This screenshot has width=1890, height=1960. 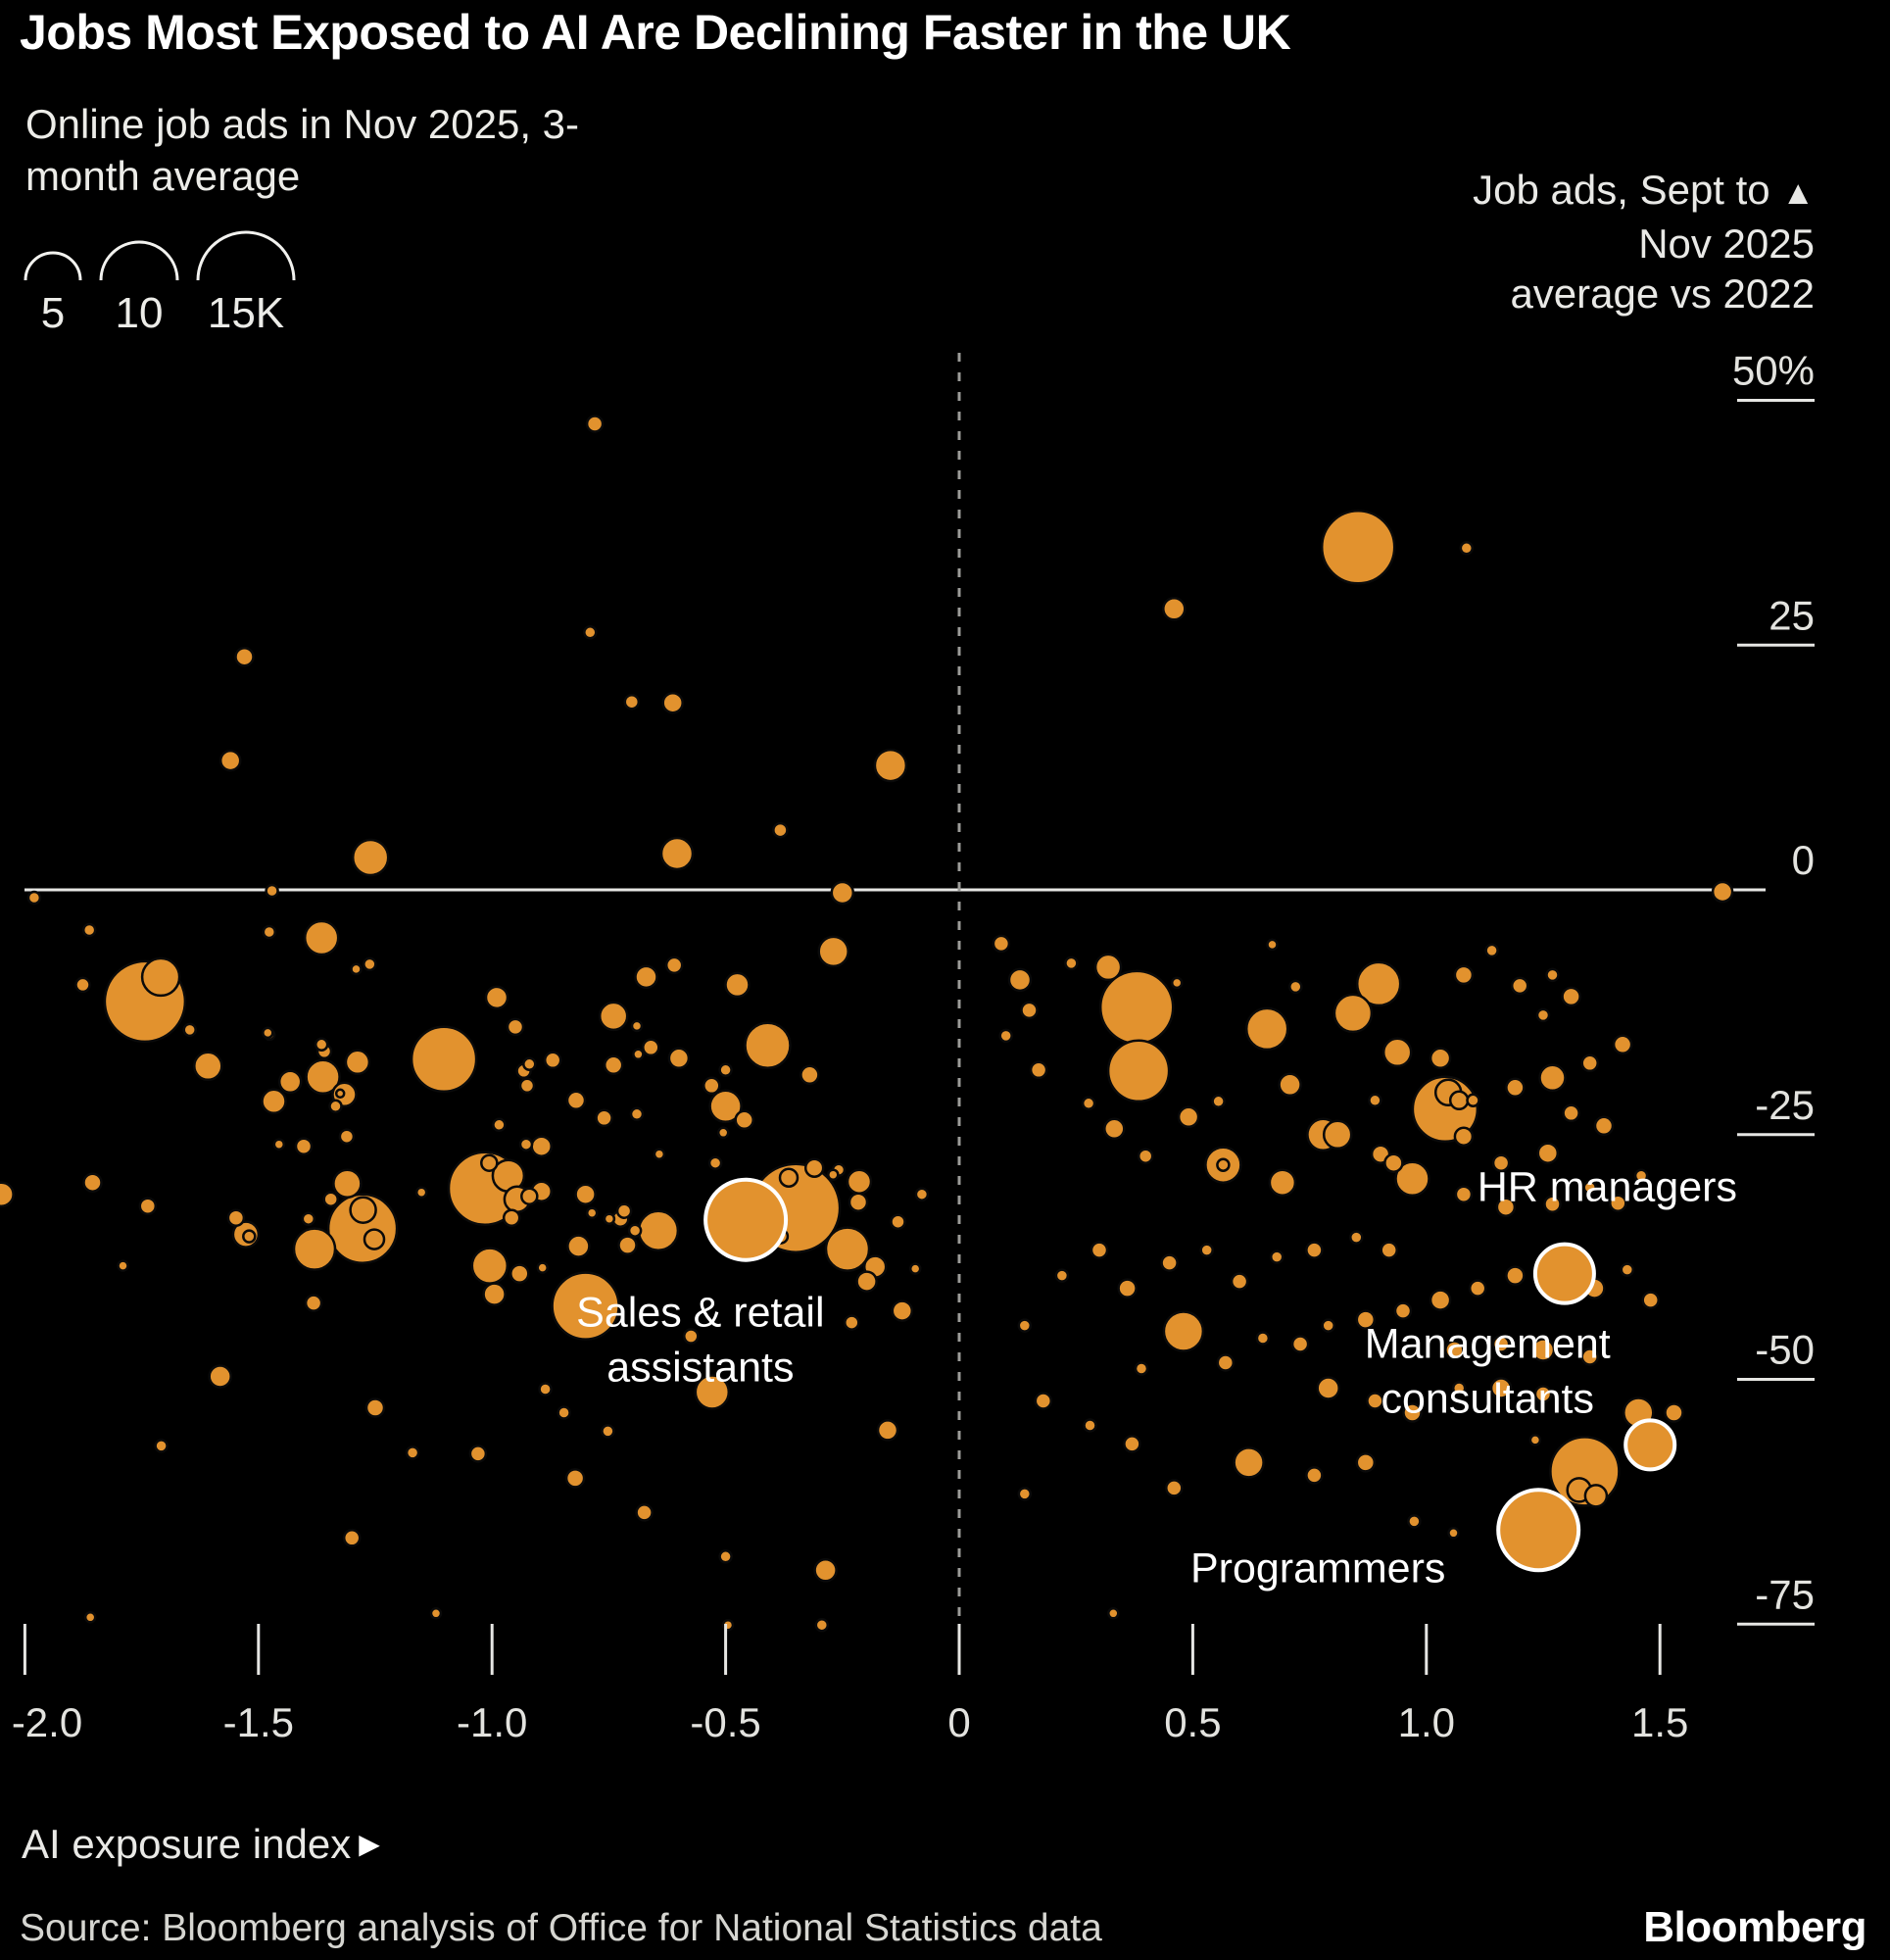 What do you see at coordinates (1488, 1344) in the screenshot?
I see `annotation-label: Management` at bounding box center [1488, 1344].